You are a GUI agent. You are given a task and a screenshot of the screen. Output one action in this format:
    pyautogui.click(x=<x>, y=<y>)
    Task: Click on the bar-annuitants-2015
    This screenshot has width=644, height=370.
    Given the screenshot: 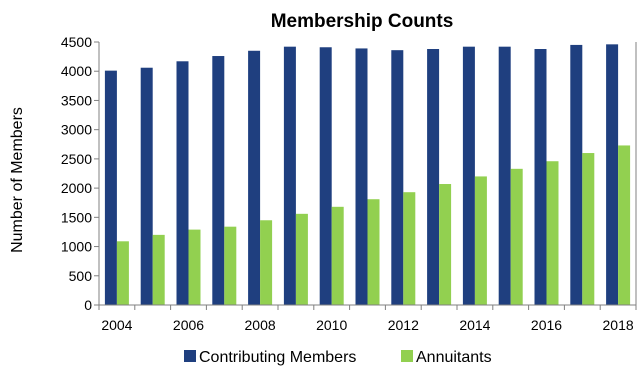 What is the action you would take?
    pyautogui.click(x=516, y=236)
    